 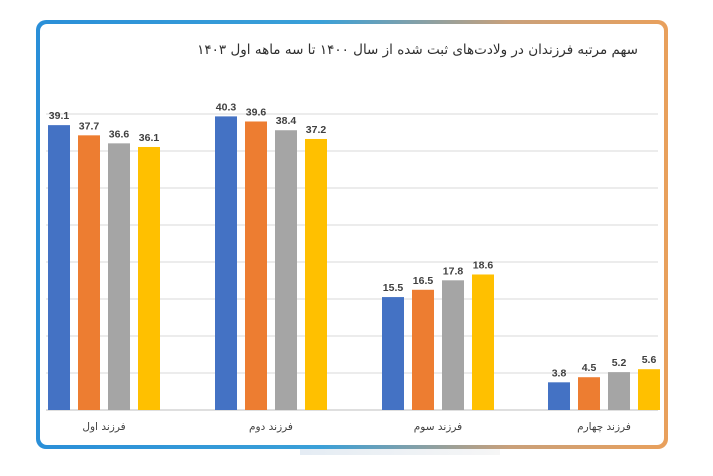 What do you see at coordinates (103, 427) in the screenshot?
I see `category-label-1: فرزند اول` at bounding box center [103, 427].